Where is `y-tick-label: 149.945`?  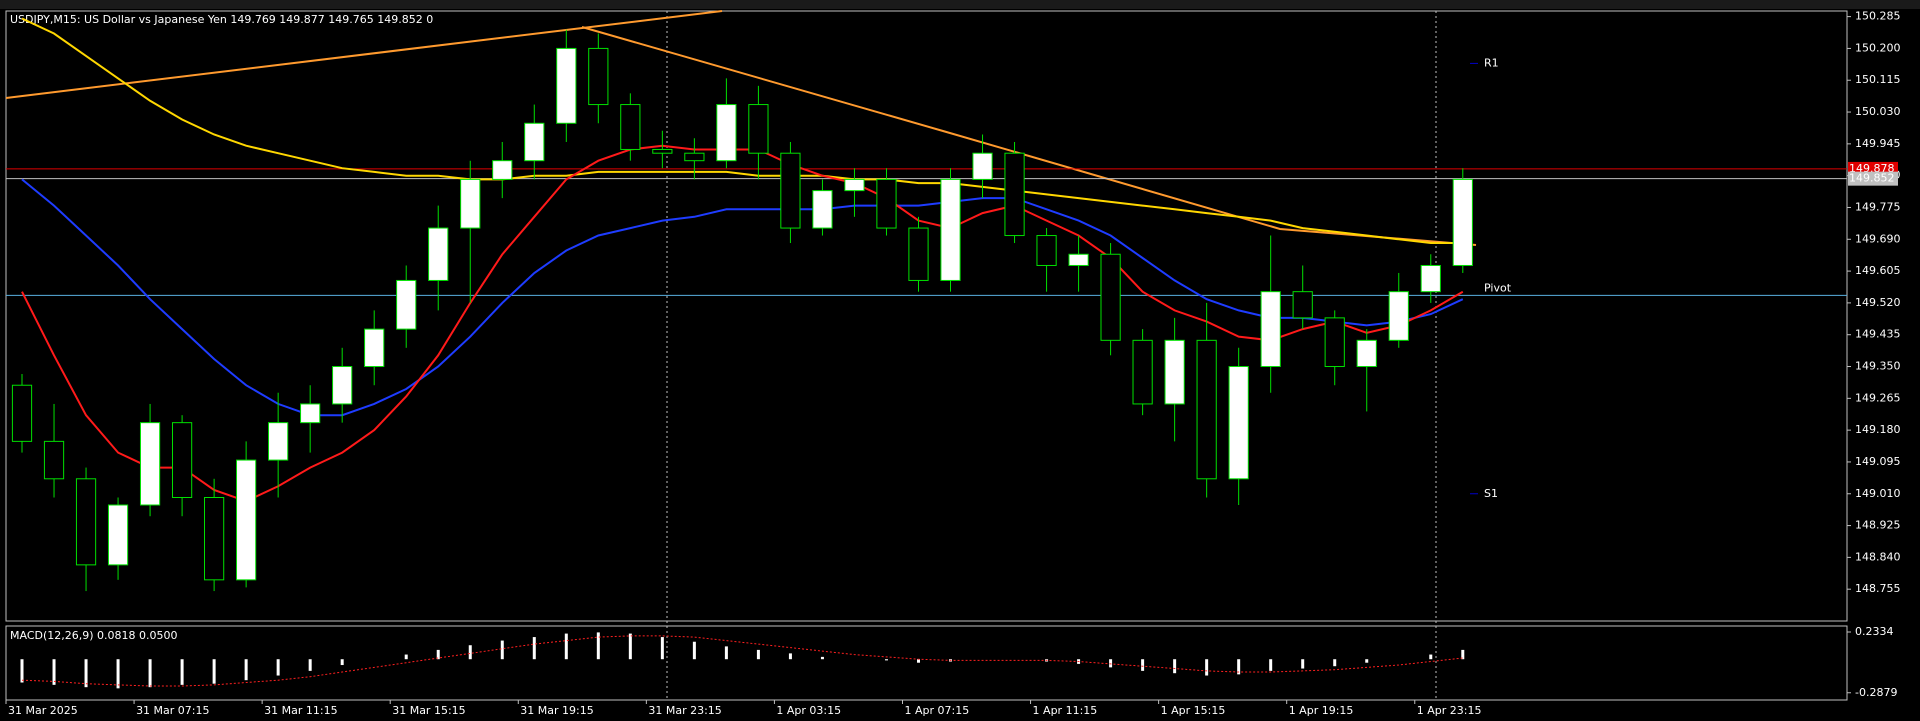
y-tick-label: 149.945 is located at coordinates (1878, 143).